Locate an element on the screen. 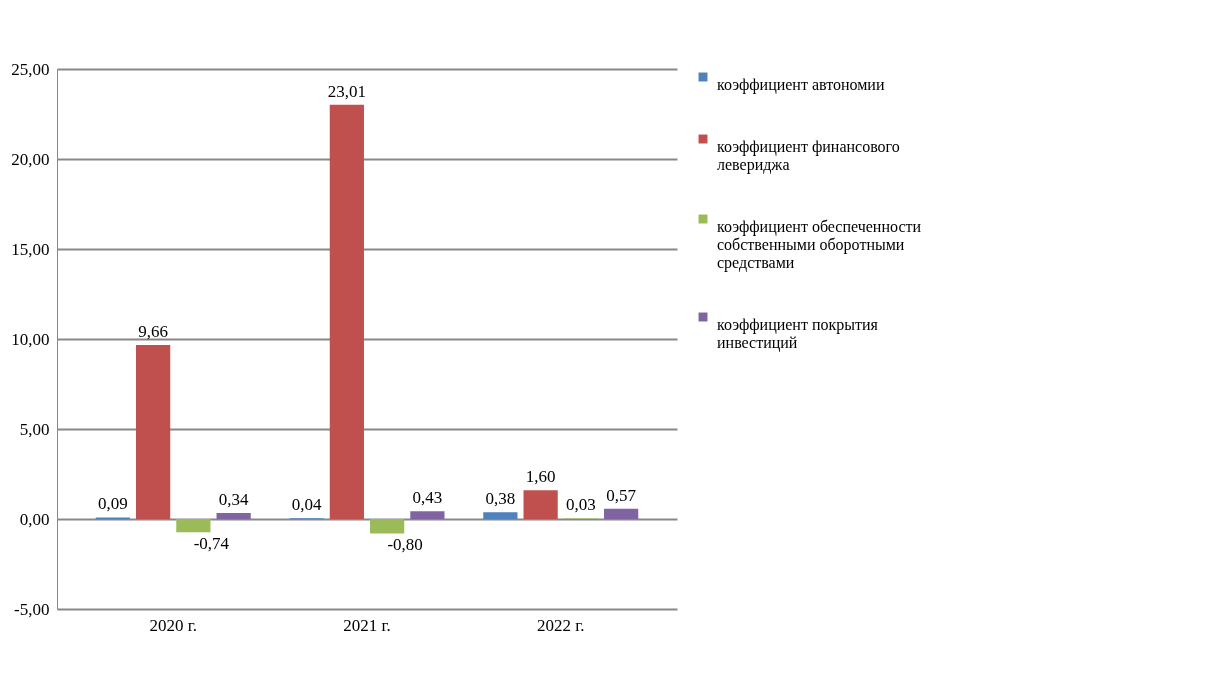 The image size is (1213, 686). legend-label: коэффициент финансового левериджа is located at coordinates (808, 156).